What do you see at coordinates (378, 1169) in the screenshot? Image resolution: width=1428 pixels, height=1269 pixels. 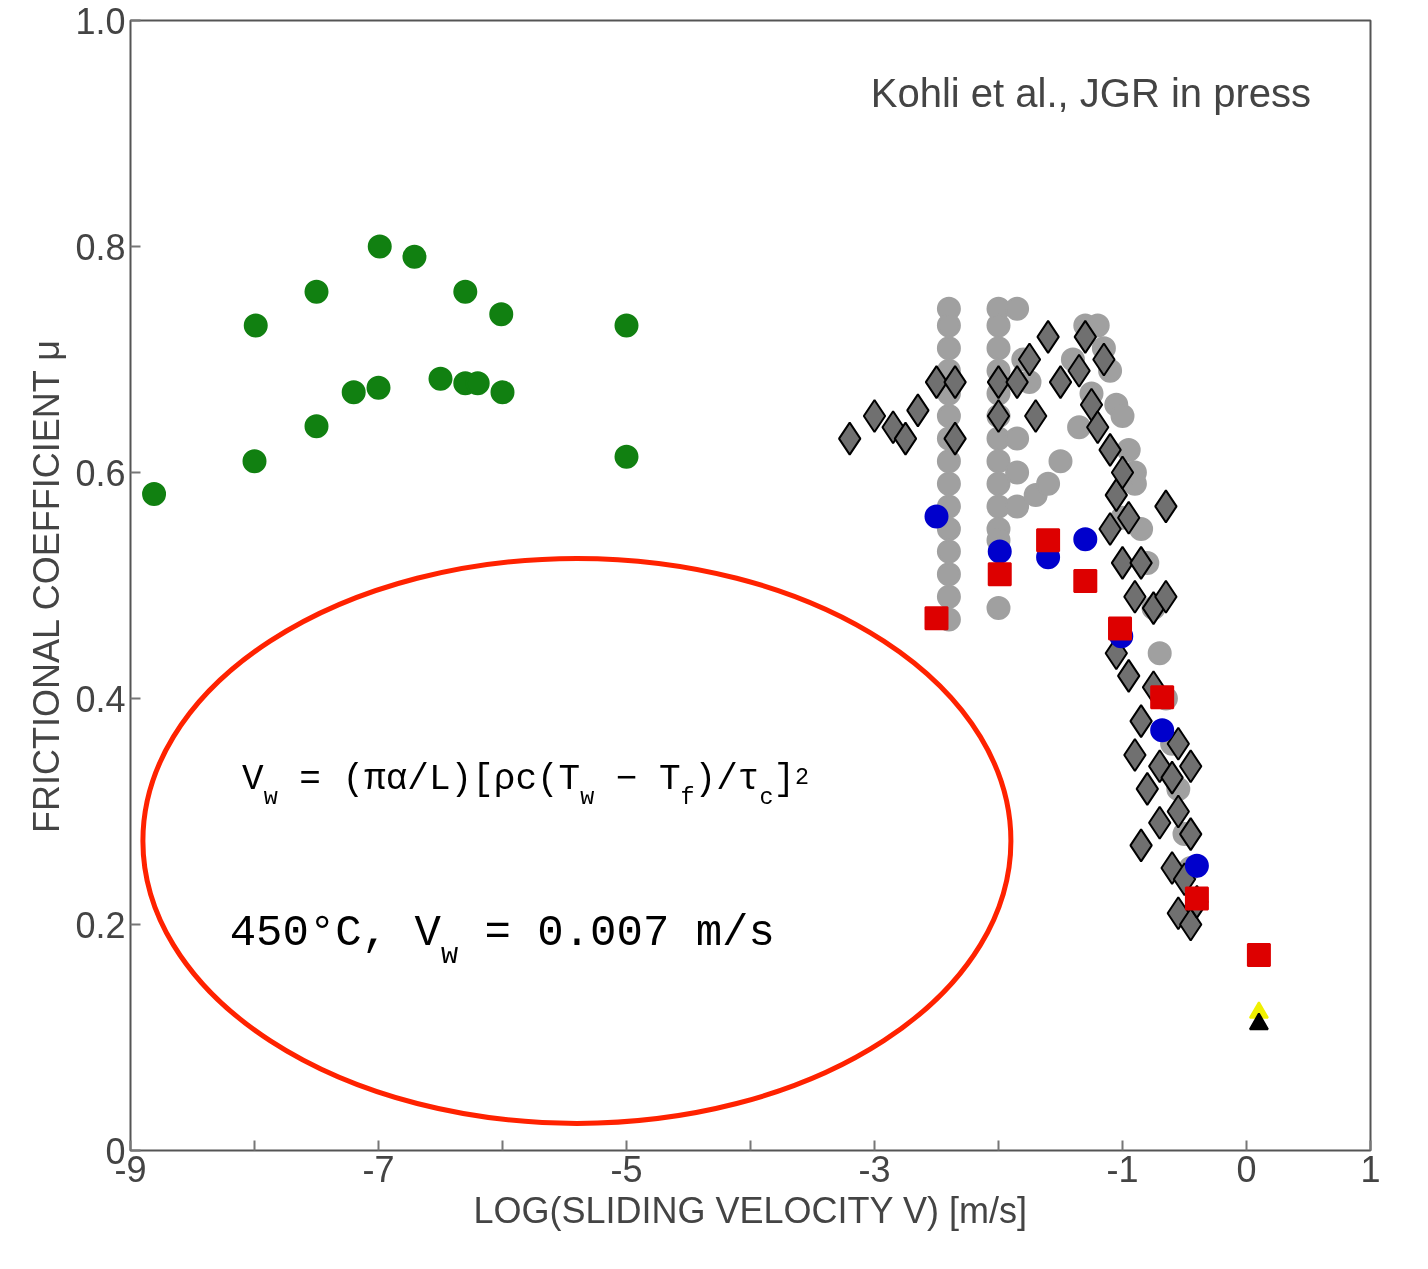 I see `x-tick-label: -7` at bounding box center [378, 1169].